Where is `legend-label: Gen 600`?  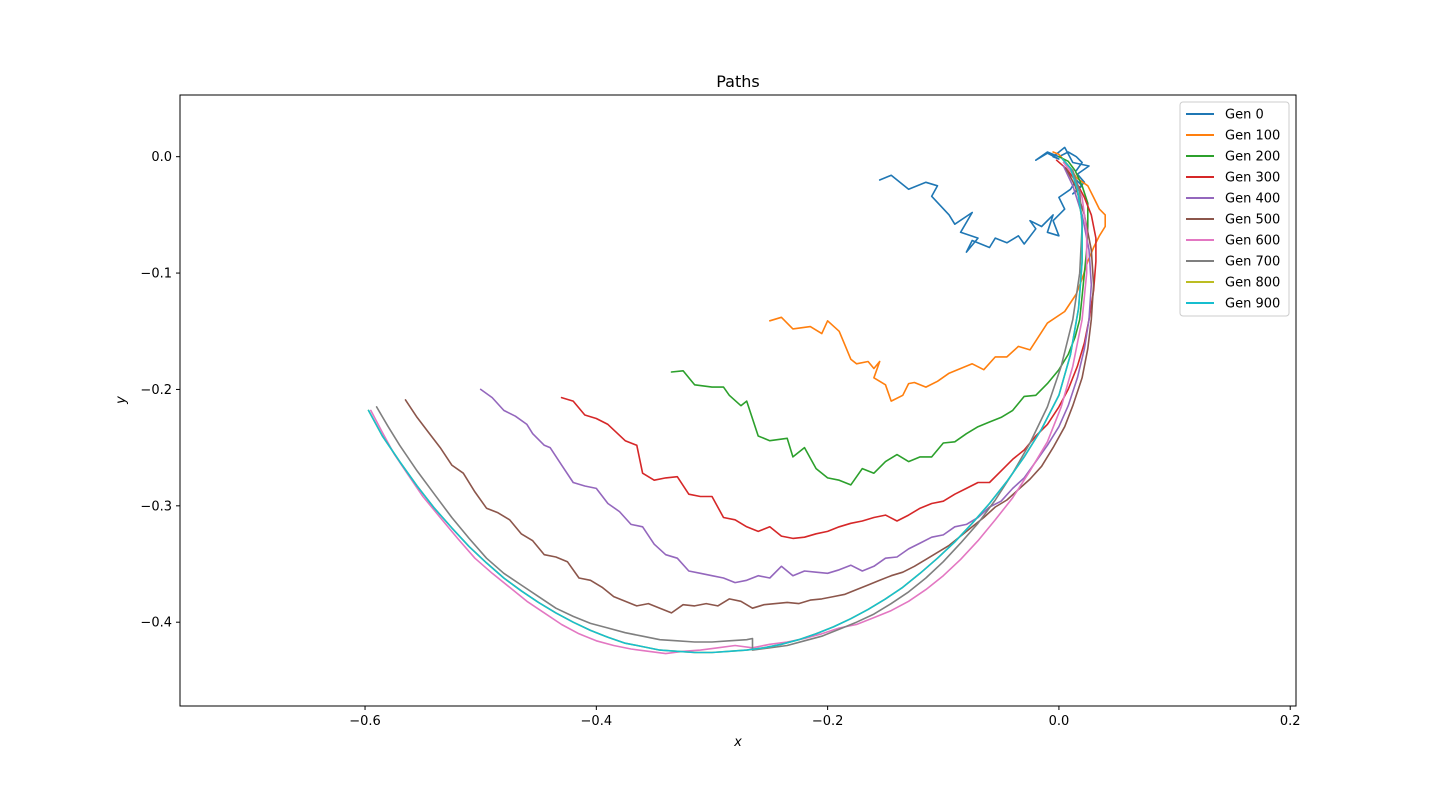
legend-label: Gen 600 is located at coordinates (1252, 241).